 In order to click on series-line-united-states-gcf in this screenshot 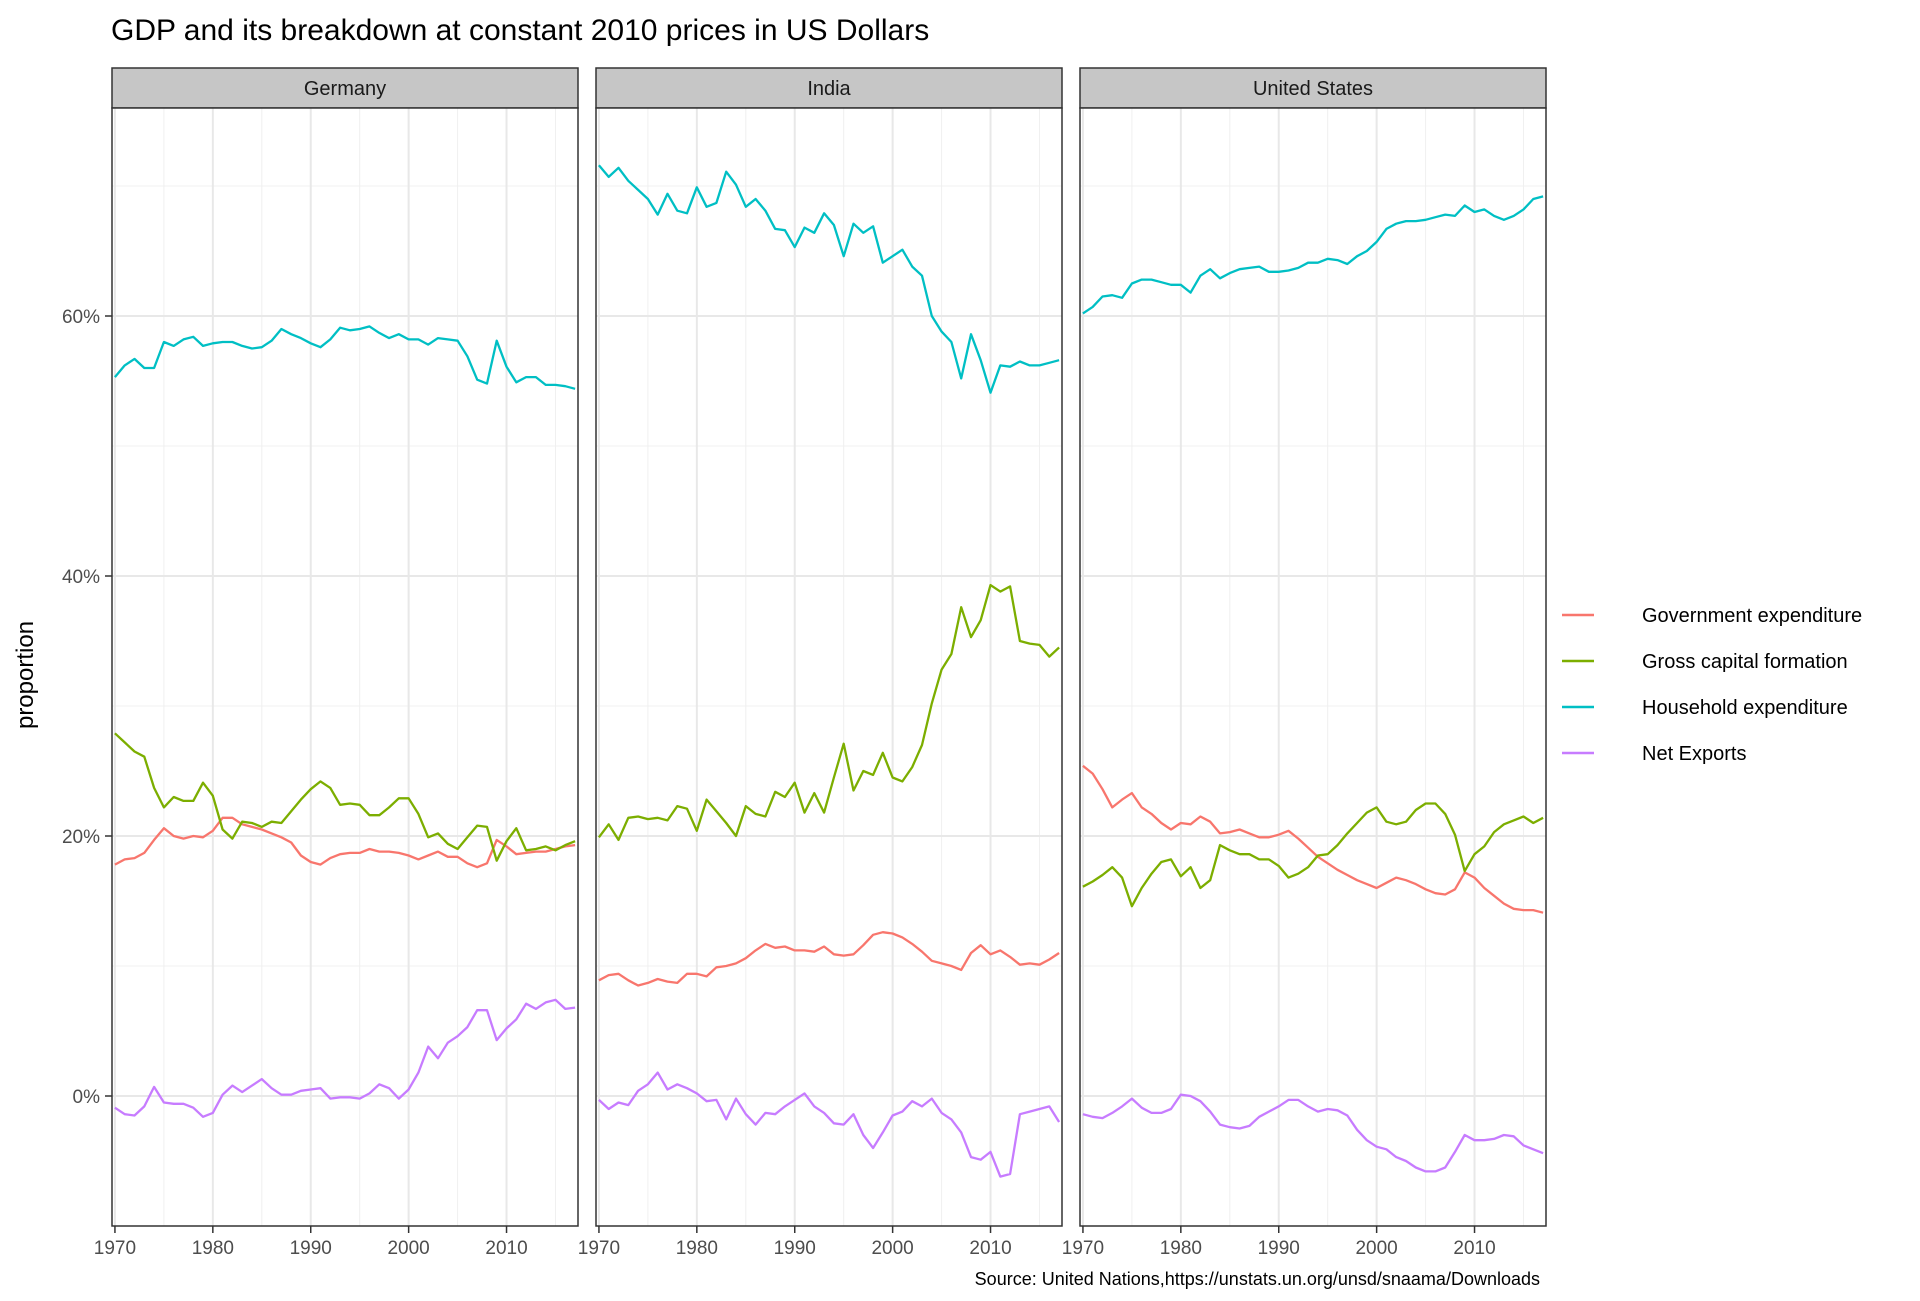, I will do `click(1313, 855)`.